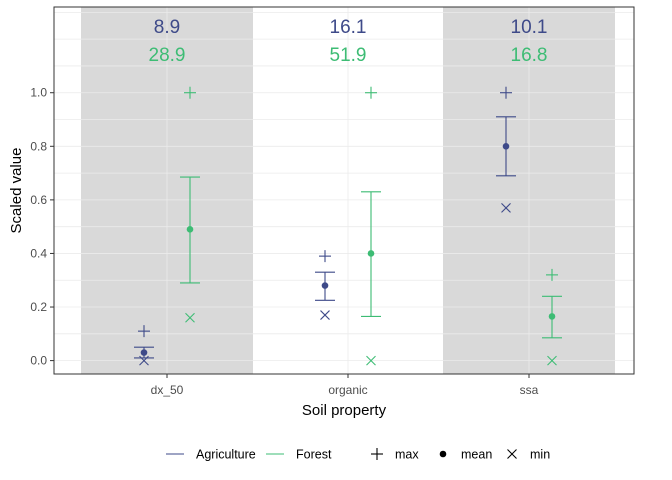 This screenshot has height=480, width=672. What do you see at coordinates (348, 27) in the screenshot?
I see `top-label-agriculture-organic: 16.1` at bounding box center [348, 27].